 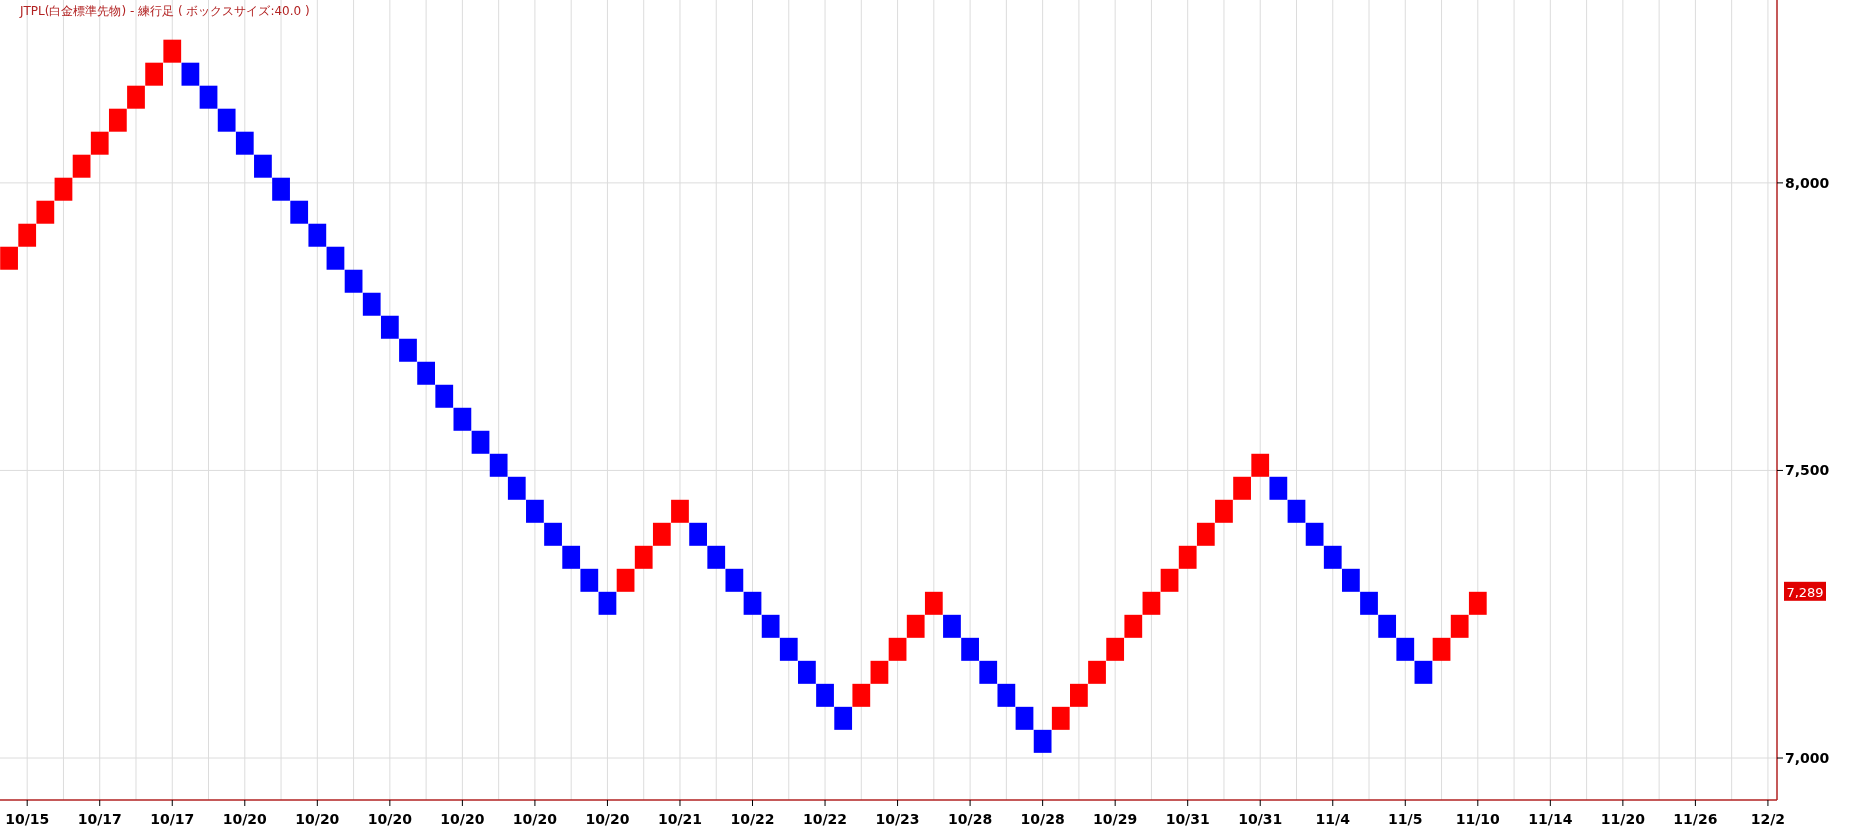 What do you see at coordinates (164, 11) in the screenshot?
I see `chart-title: JTPL(白金標準先物) - 練行足 ( ボックスサイズ:40.0 )` at bounding box center [164, 11].